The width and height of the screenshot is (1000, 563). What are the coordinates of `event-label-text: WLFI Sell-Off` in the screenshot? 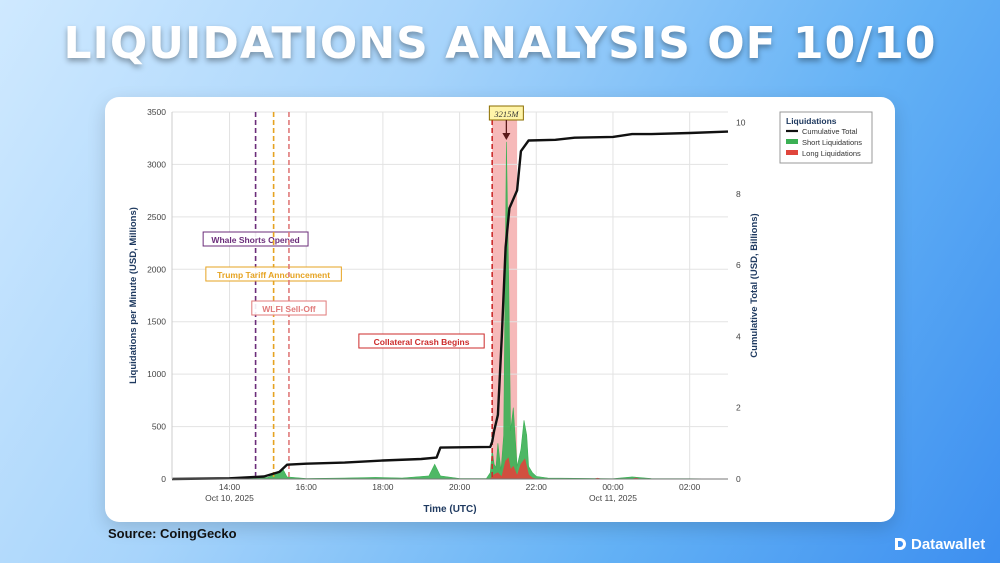 It's located at (289, 309).